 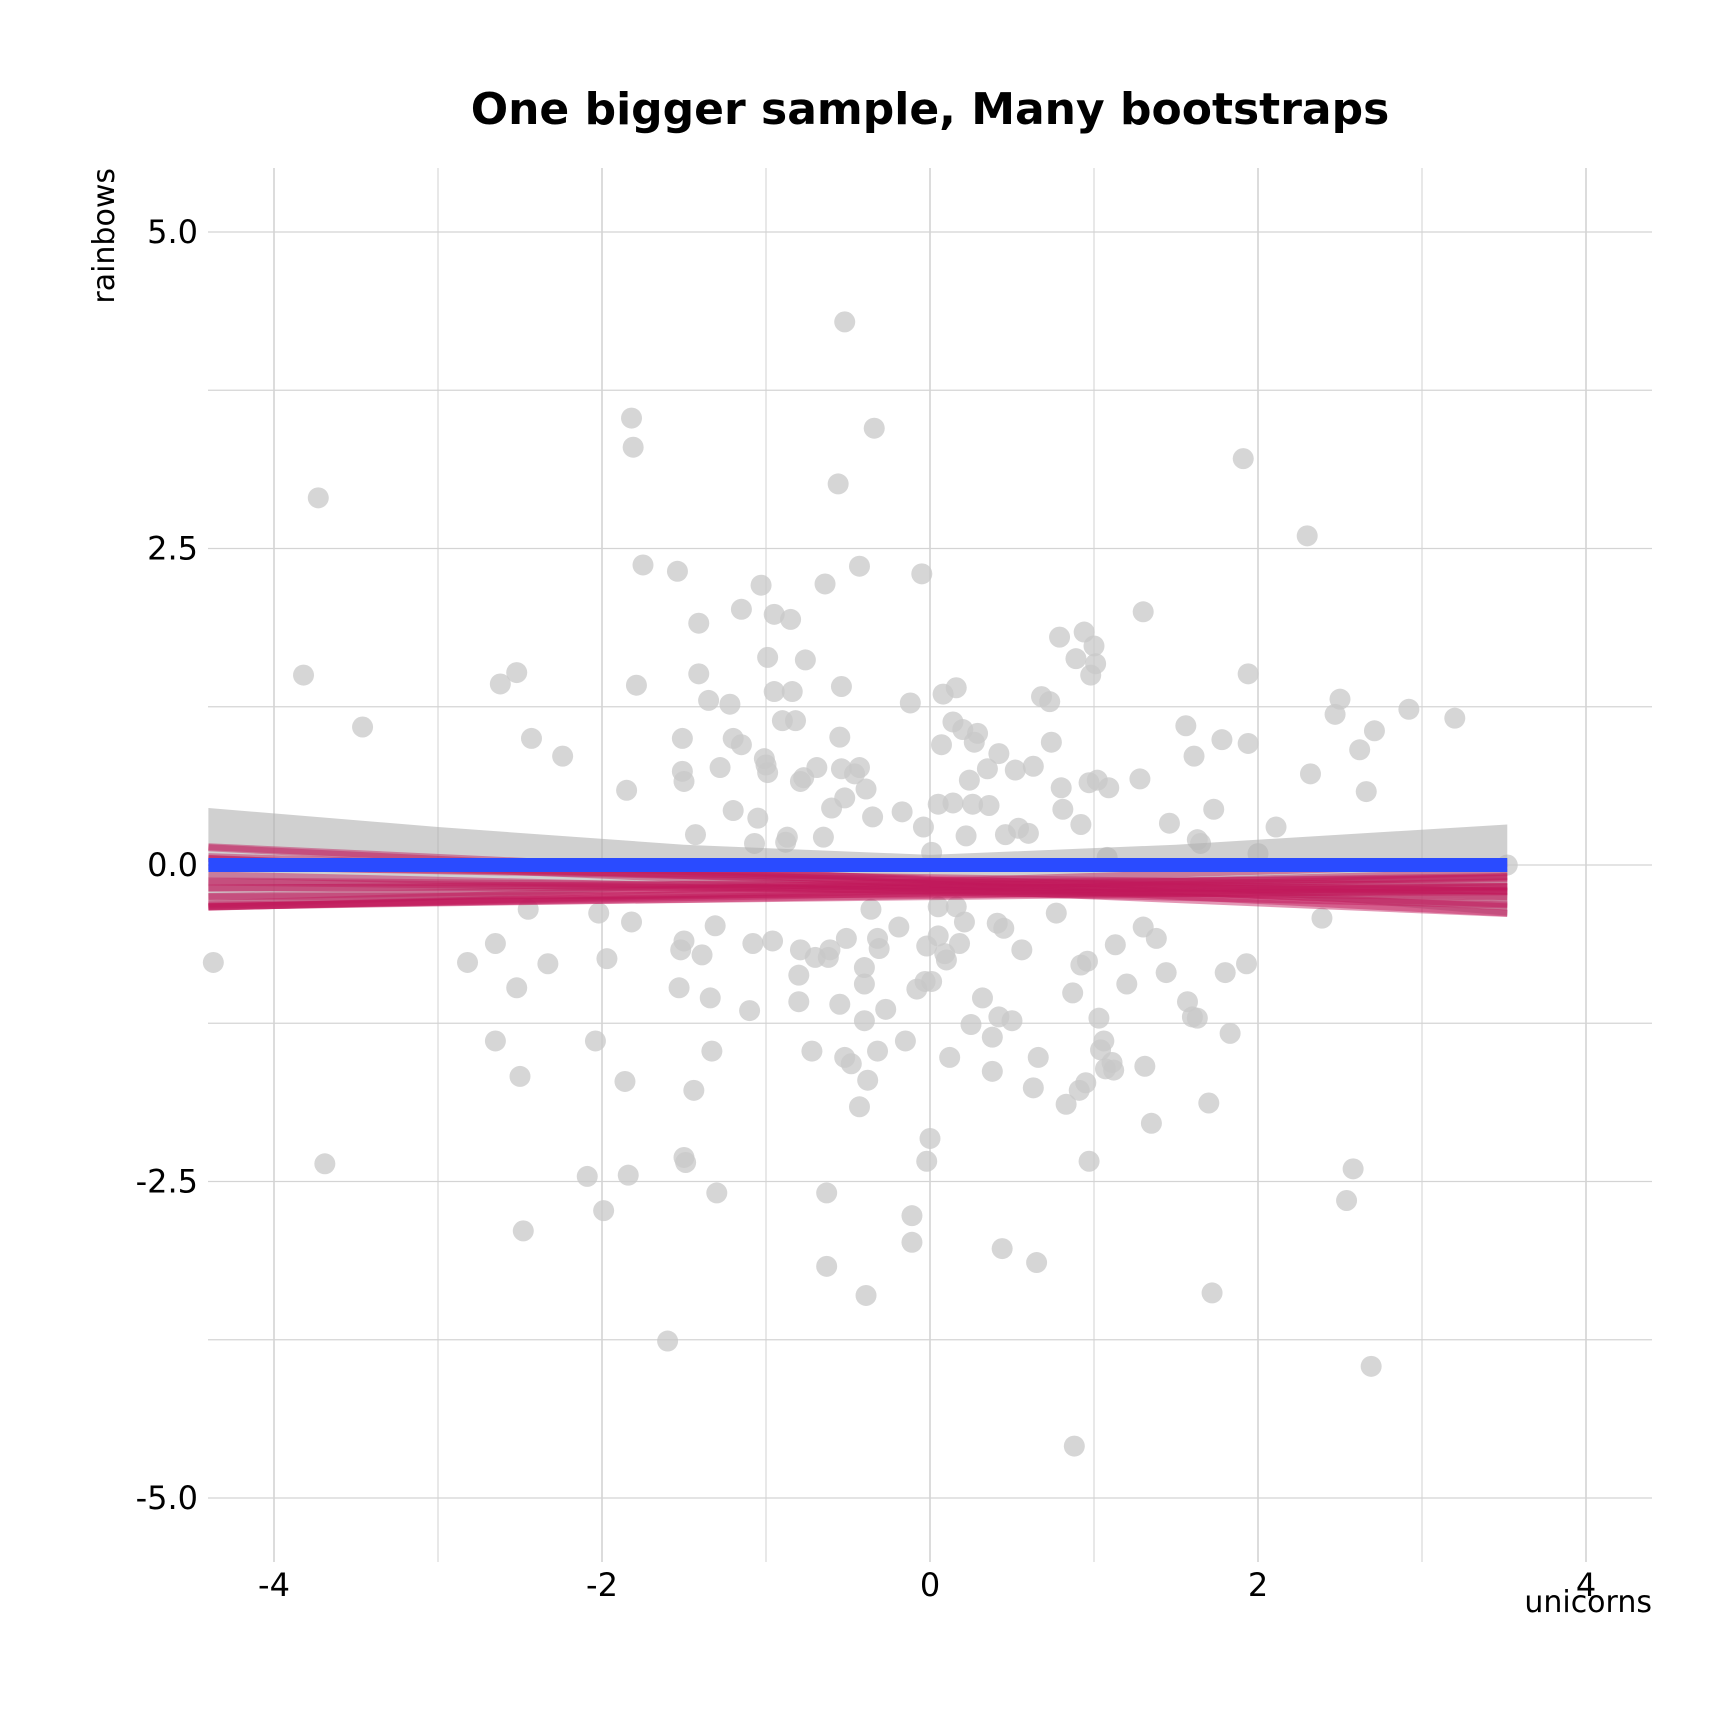 I want to click on y-tick-label: 0.0, so click(x=172, y=865).